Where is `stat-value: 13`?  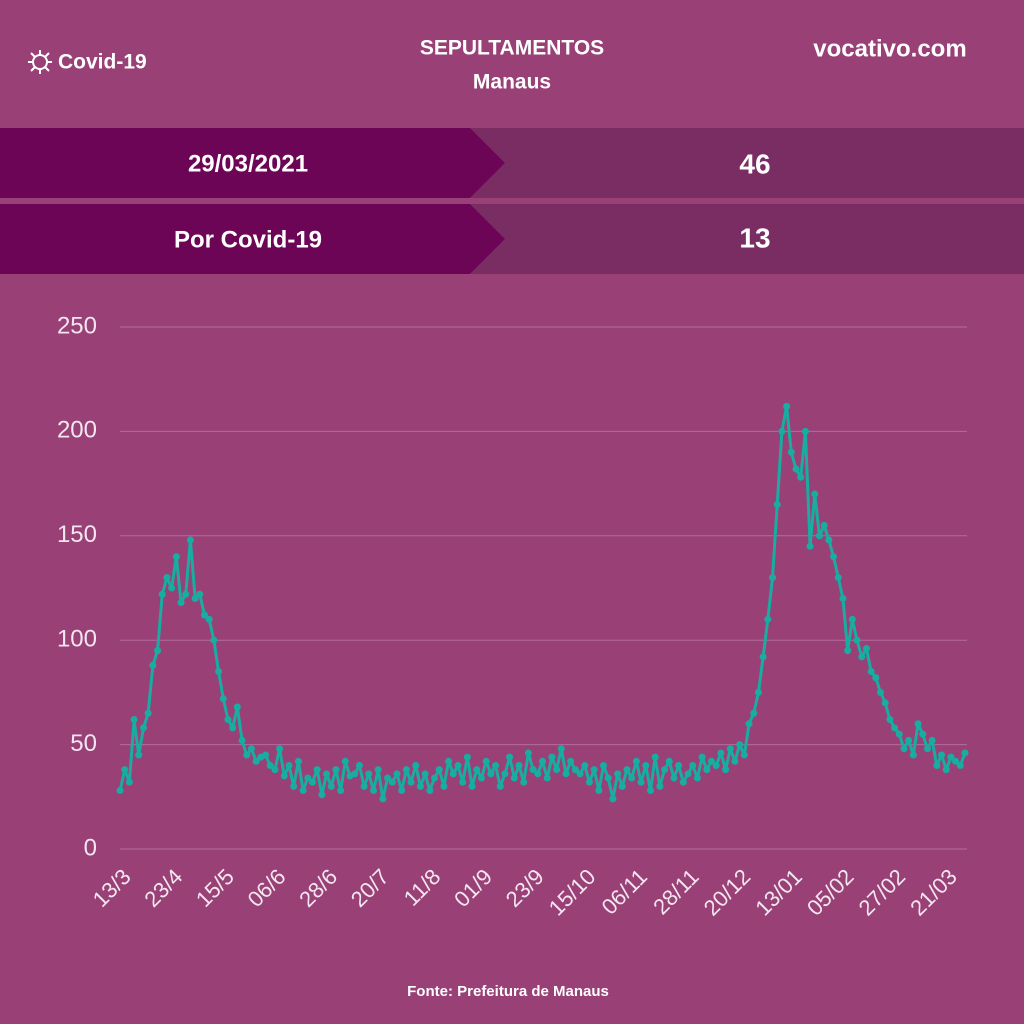 stat-value: 13 is located at coordinates (754, 237).